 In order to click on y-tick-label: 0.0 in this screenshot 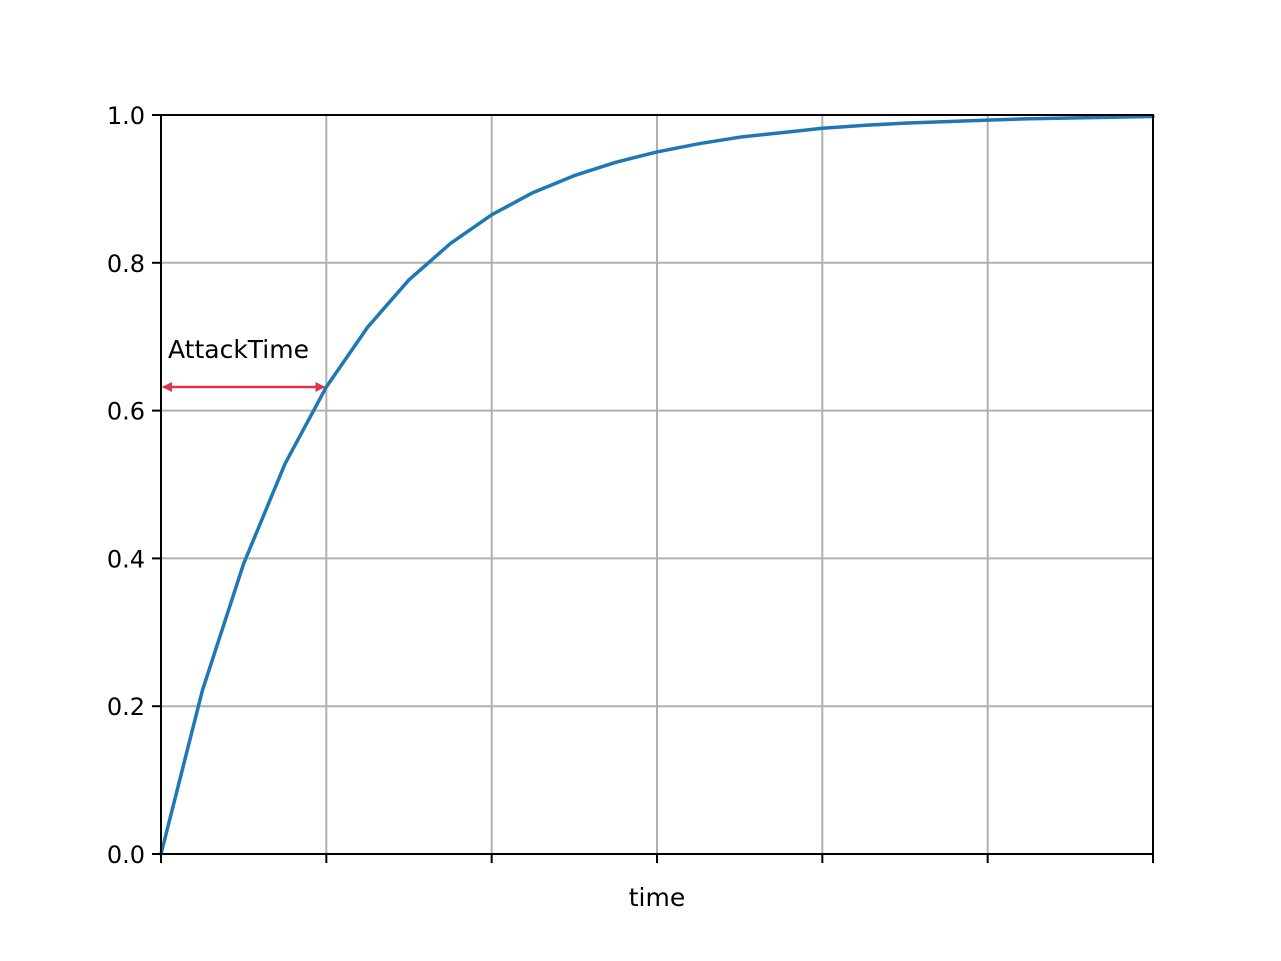, I will do `click(126, 855)`.